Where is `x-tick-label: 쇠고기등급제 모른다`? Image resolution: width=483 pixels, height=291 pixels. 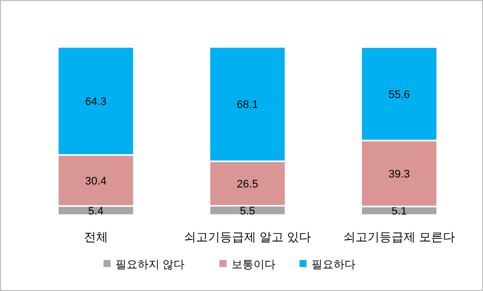
x-tick-label: 쇠고기등급제 모른다 is located at coordinates (399, 237).